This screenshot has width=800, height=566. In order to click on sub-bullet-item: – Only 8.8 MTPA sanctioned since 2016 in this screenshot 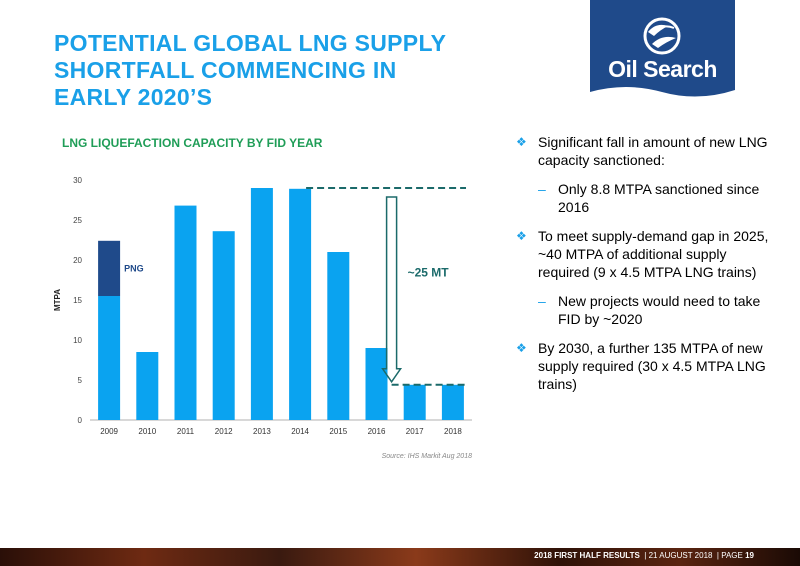, I will do `click(645, 198)`.